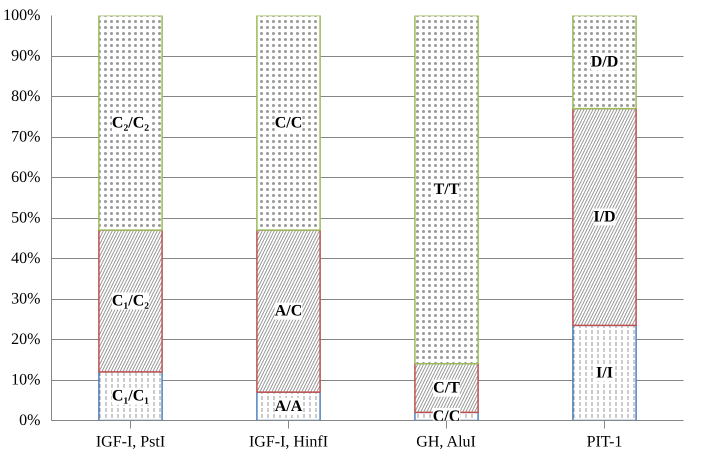 The height and width of the screenshot is (453, 713). Describe the element at coordinates (25, 177) in the screenshot. I see `y-tick-label: 60%` at that location.